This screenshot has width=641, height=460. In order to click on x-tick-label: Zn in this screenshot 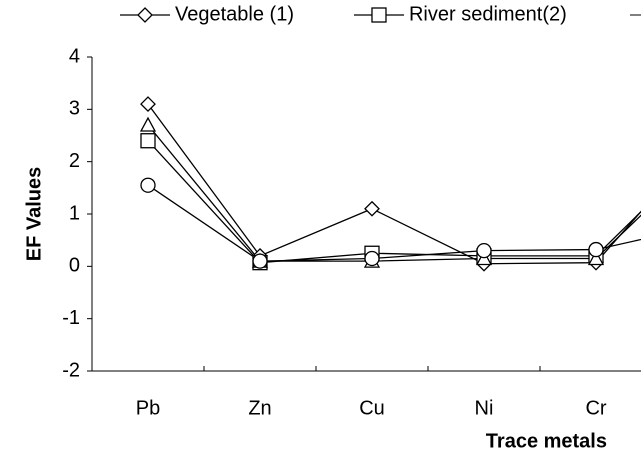, I will do `click(259, 408)`.